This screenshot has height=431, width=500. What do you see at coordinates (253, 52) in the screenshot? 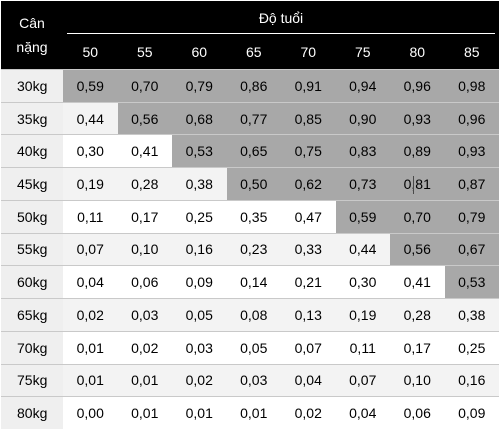
I see `age-header-65: 65` at bounding box center [253, 52].